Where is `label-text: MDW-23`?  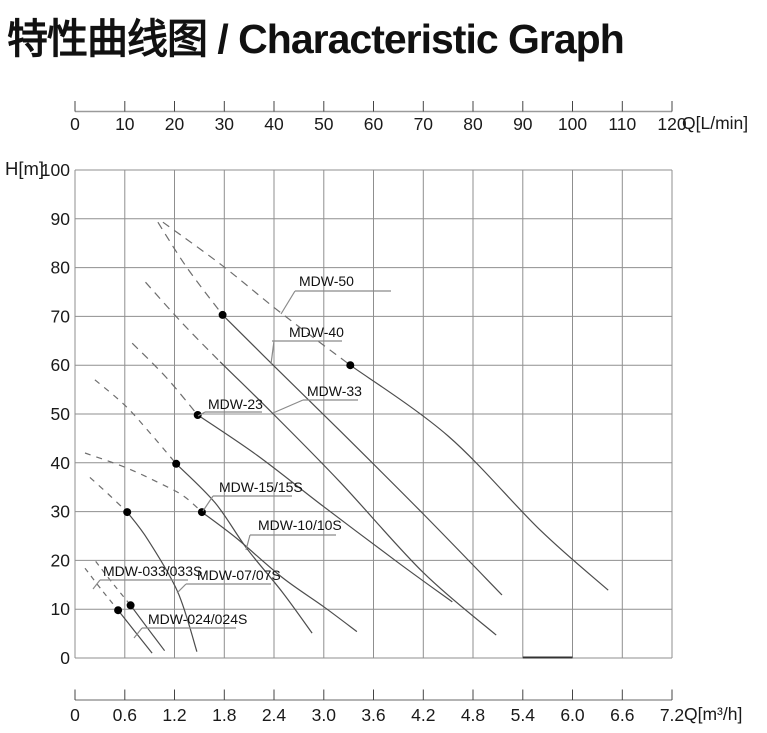
label-text: MDW-23 is located at coordinates (235, 404).